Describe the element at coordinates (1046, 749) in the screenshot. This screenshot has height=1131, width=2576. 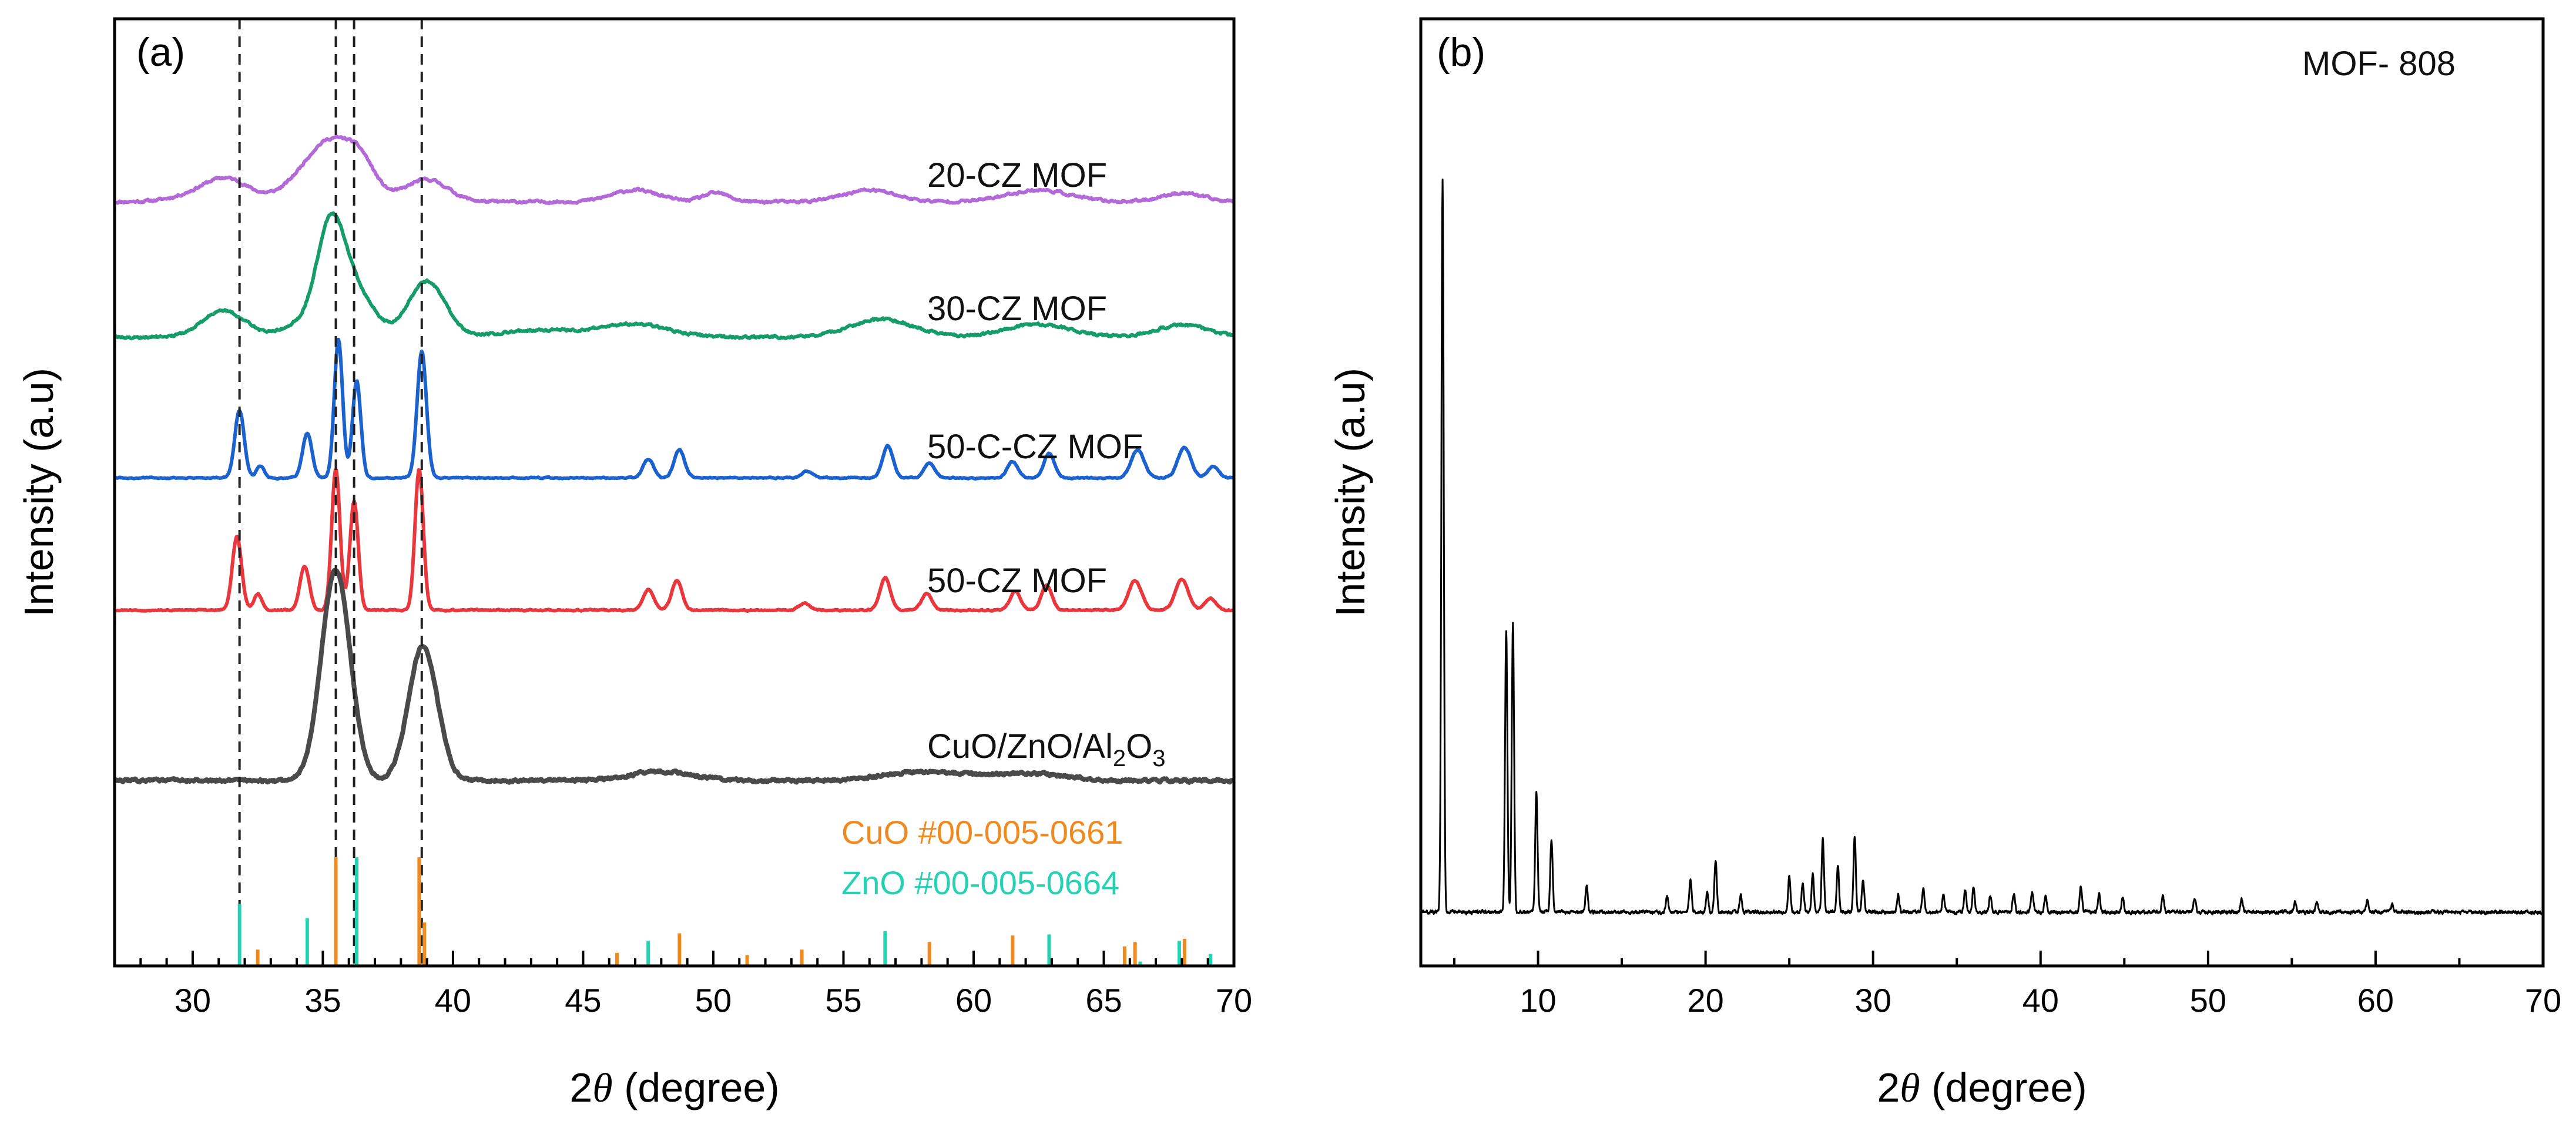
I see `series-label-cuo-zno-al2o3: CuO/ZnO/Al2O3` at that location.